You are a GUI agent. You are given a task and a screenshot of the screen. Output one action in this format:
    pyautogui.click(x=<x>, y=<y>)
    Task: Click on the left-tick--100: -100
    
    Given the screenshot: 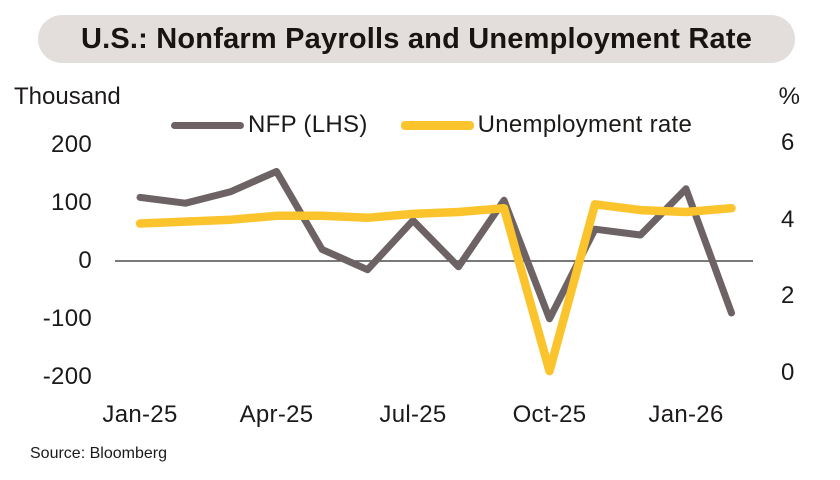 What is the action you would take?
    pyautogui.click(x=67, y=318)
    